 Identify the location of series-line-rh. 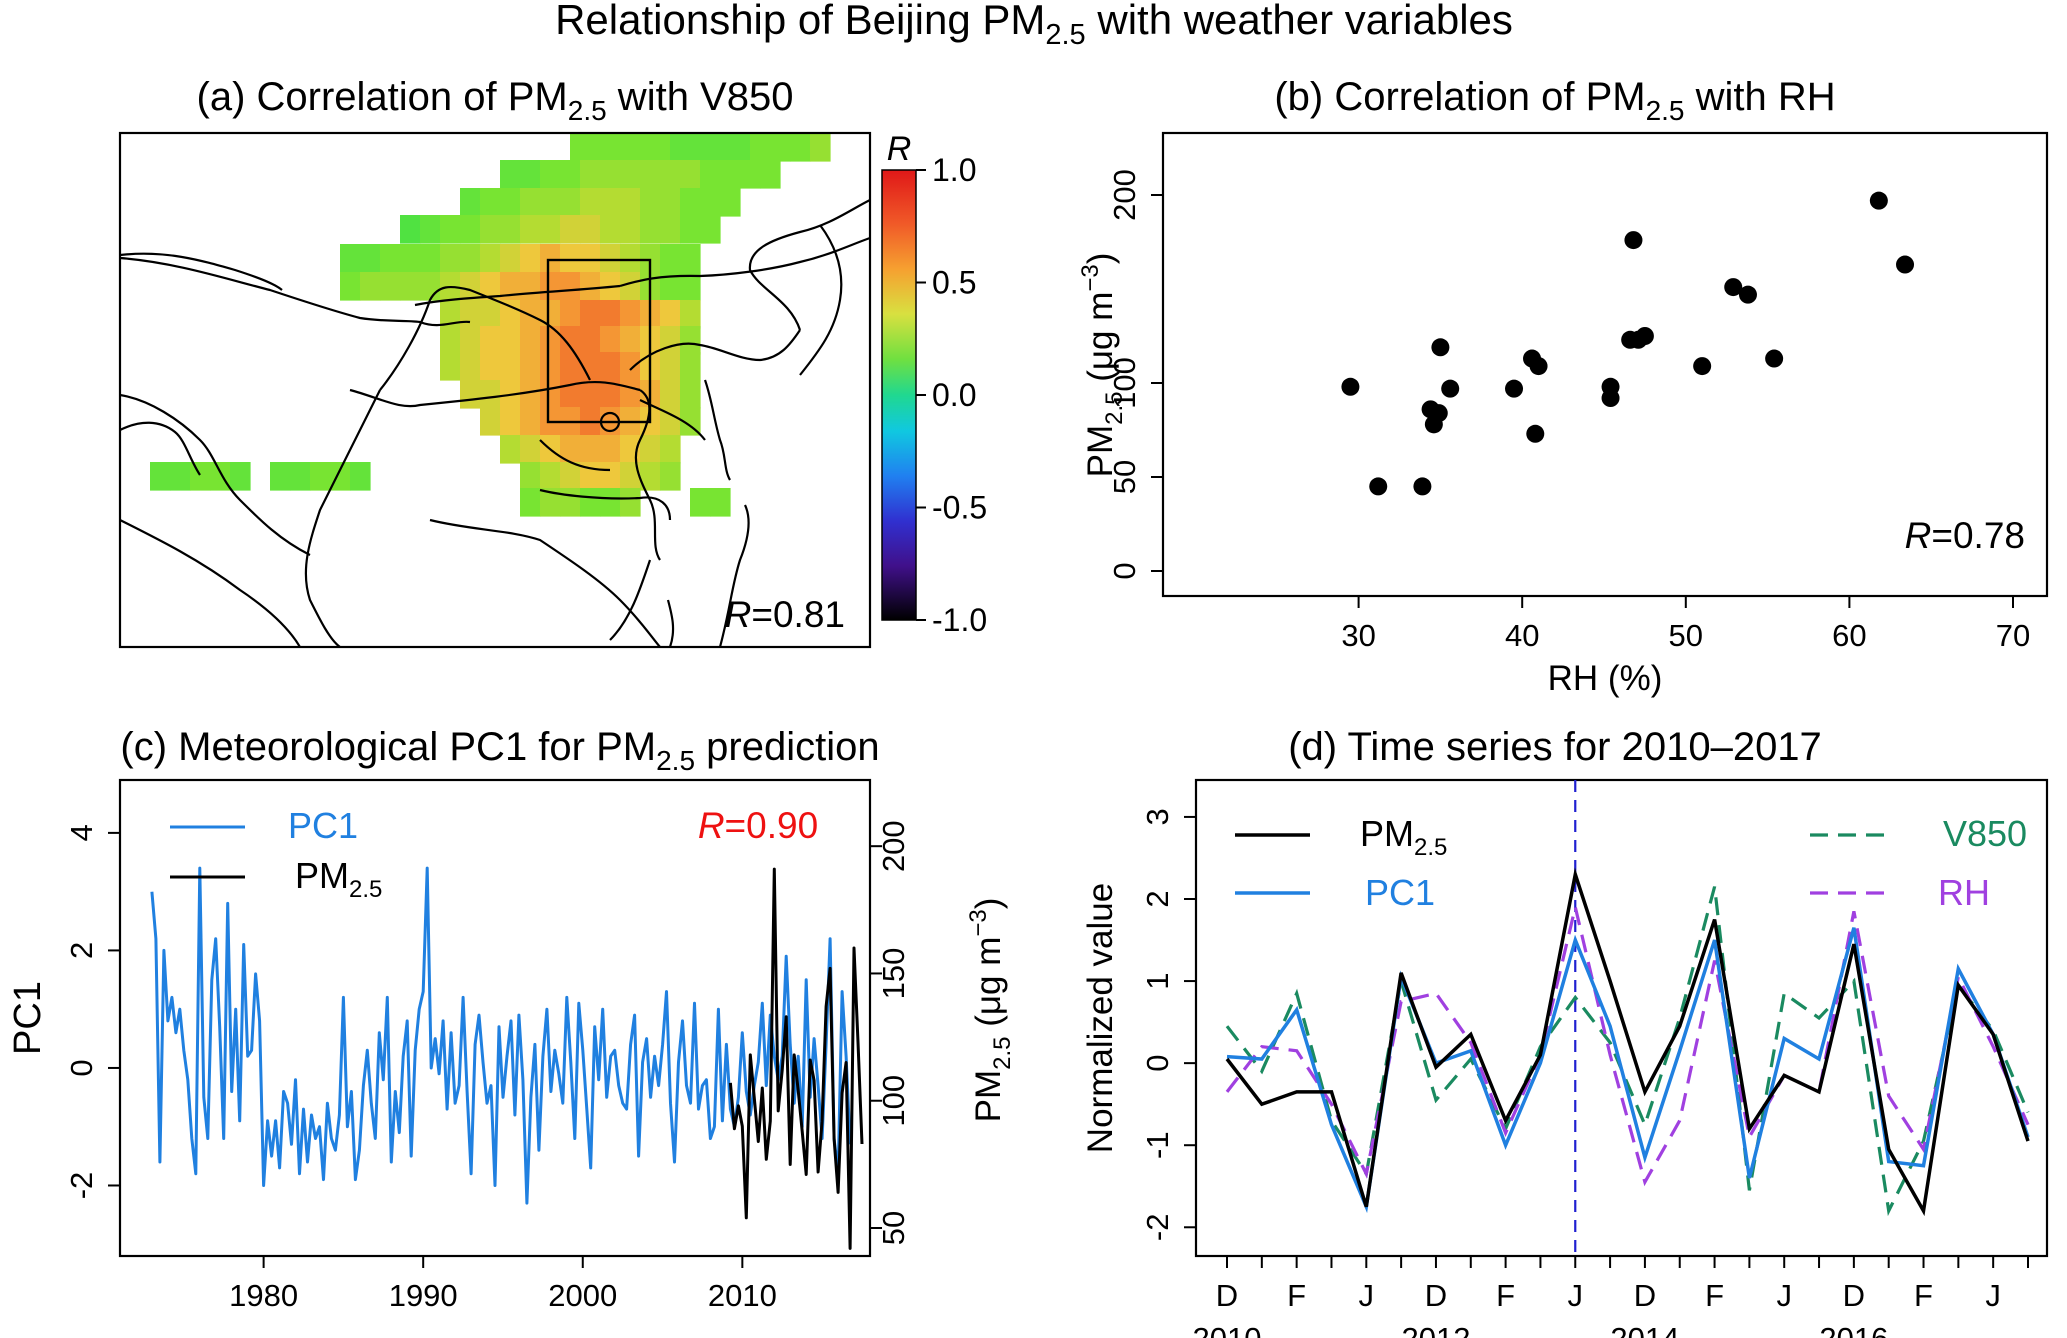
(1627, 1046).